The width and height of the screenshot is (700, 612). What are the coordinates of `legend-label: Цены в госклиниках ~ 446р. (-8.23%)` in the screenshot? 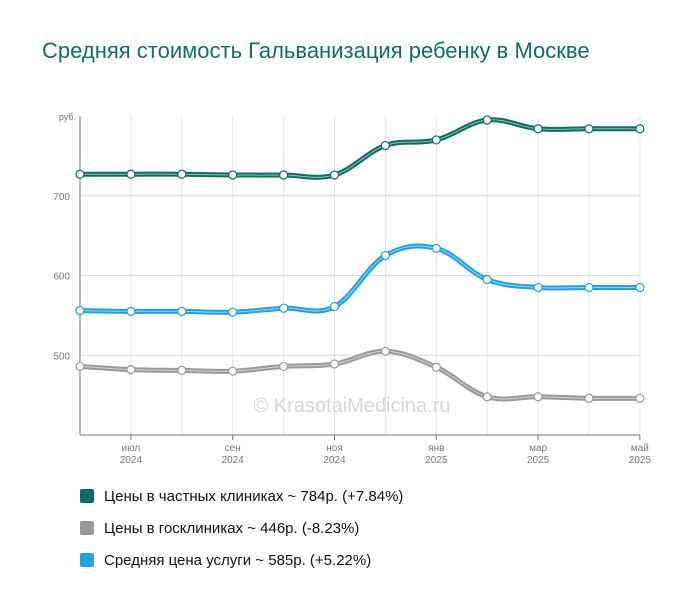 It's located at (232, 528).